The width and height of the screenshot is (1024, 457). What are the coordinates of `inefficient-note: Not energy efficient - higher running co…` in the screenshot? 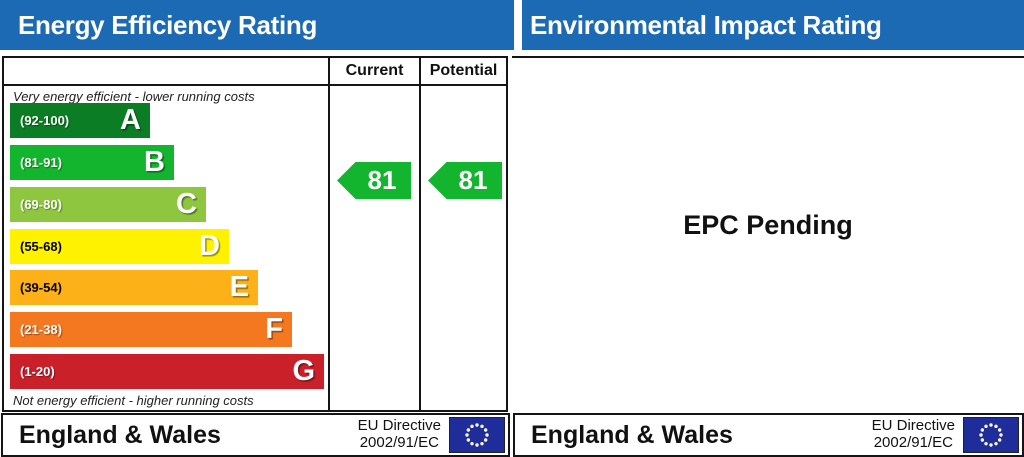 It's located at (133, 400).